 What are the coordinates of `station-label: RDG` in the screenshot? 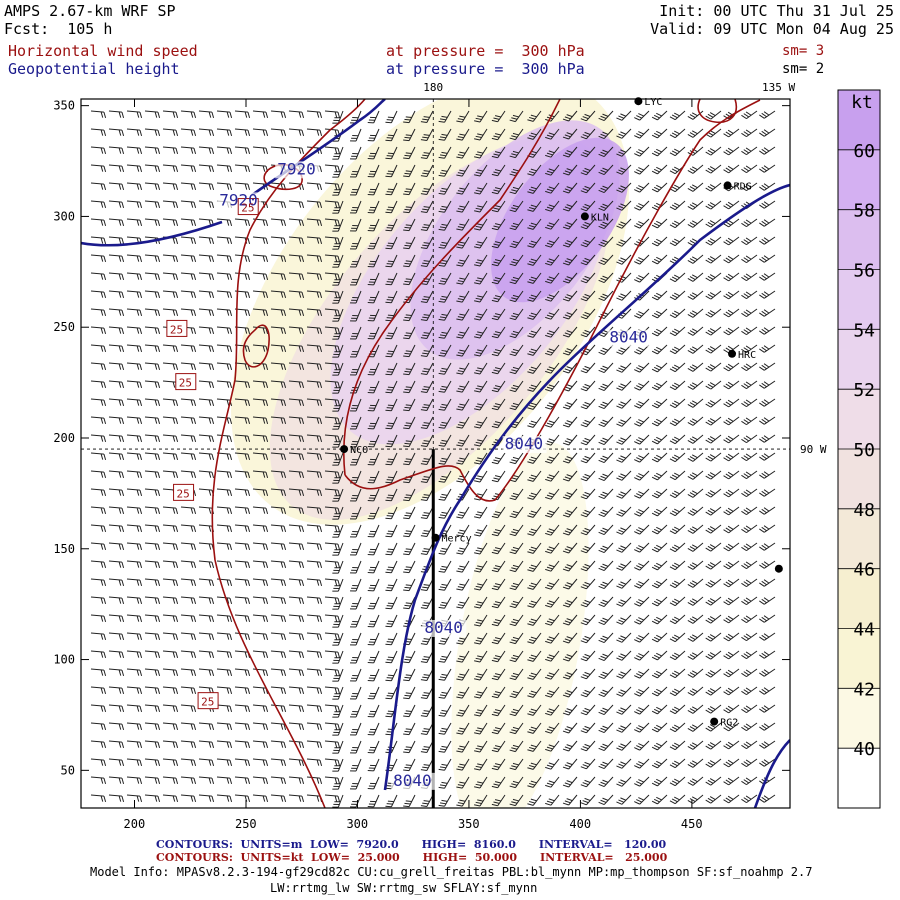 It's located at (743, 186).